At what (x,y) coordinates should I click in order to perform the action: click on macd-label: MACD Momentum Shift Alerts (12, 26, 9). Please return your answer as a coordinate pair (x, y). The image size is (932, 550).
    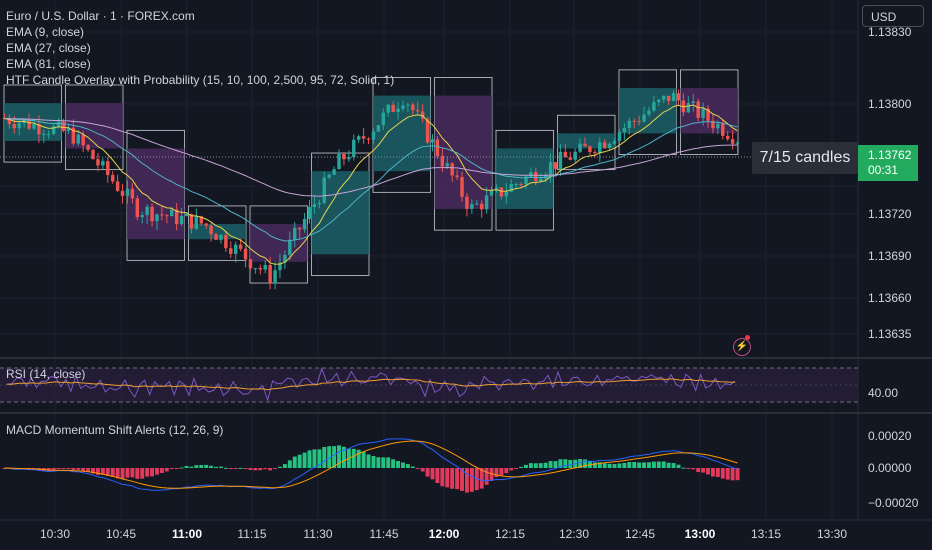
    Looking at the image, I should click on (115, 430).